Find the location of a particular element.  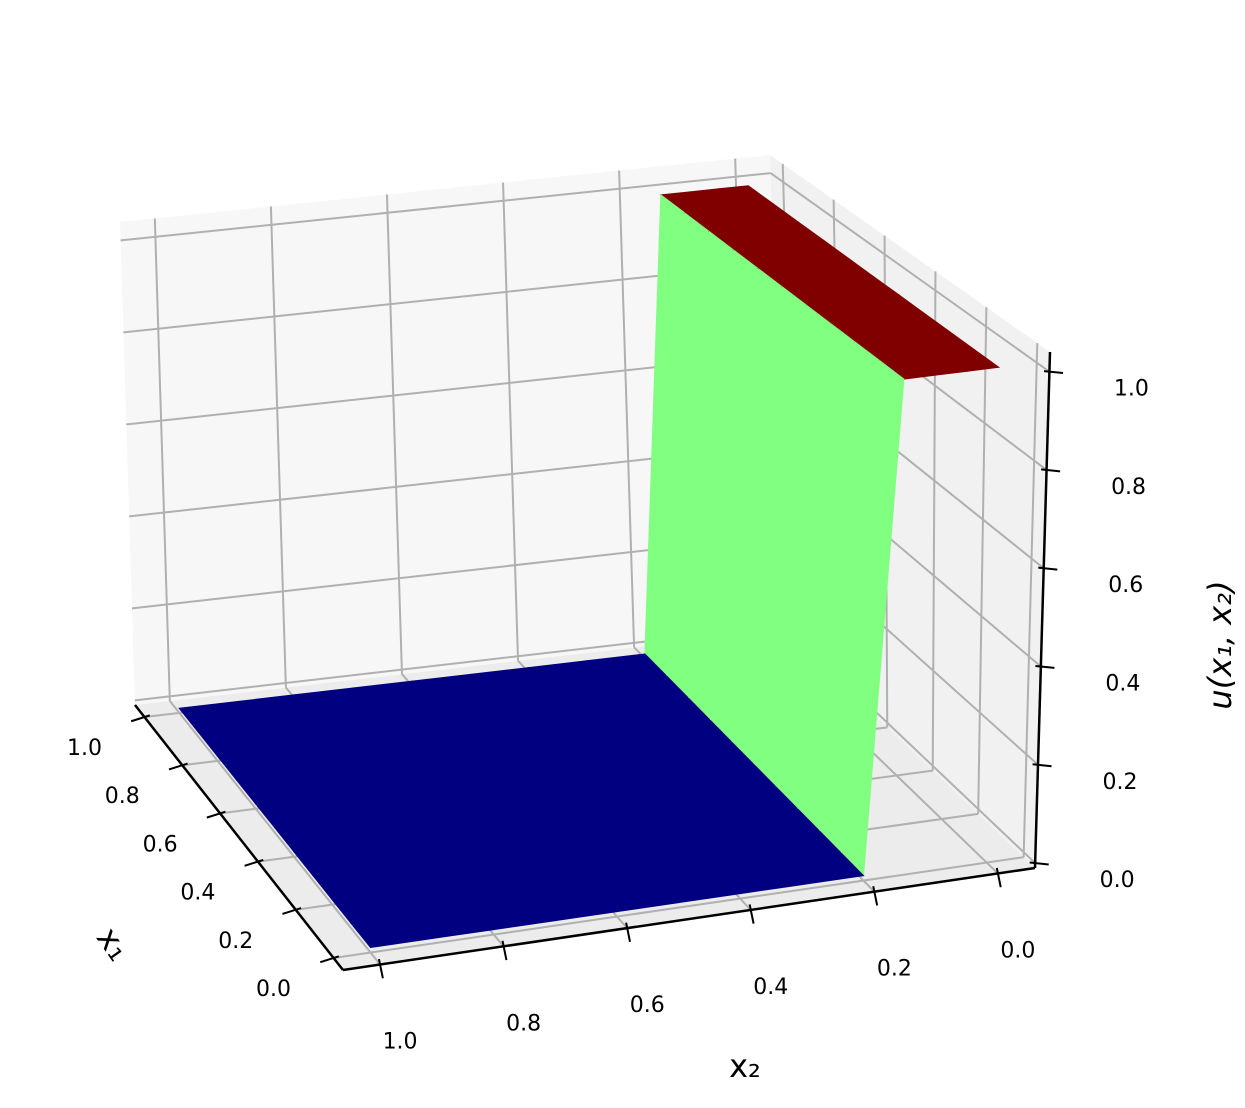

x2-tick-label: 0.8 is located at coordinates (523, 1023).